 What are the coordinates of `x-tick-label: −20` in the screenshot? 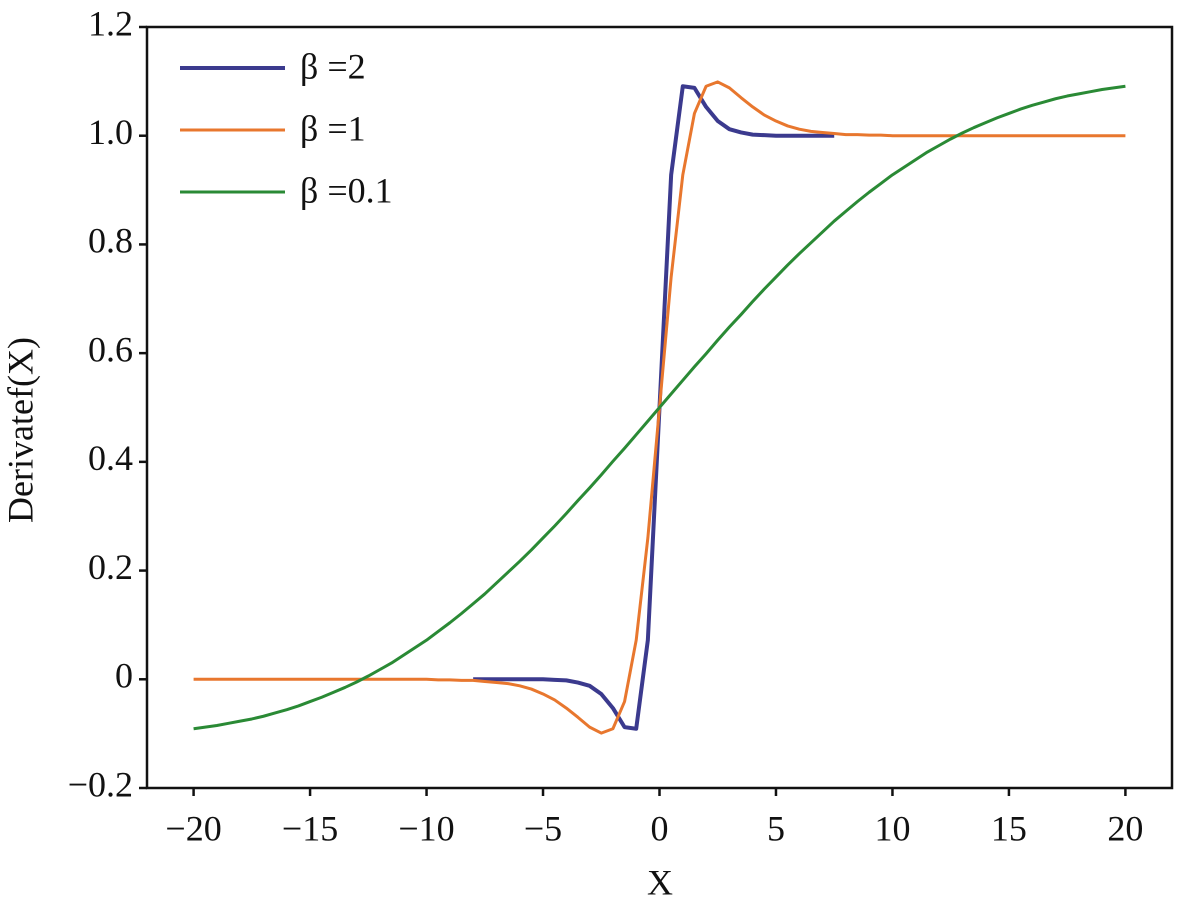 It's located at (193, 828).